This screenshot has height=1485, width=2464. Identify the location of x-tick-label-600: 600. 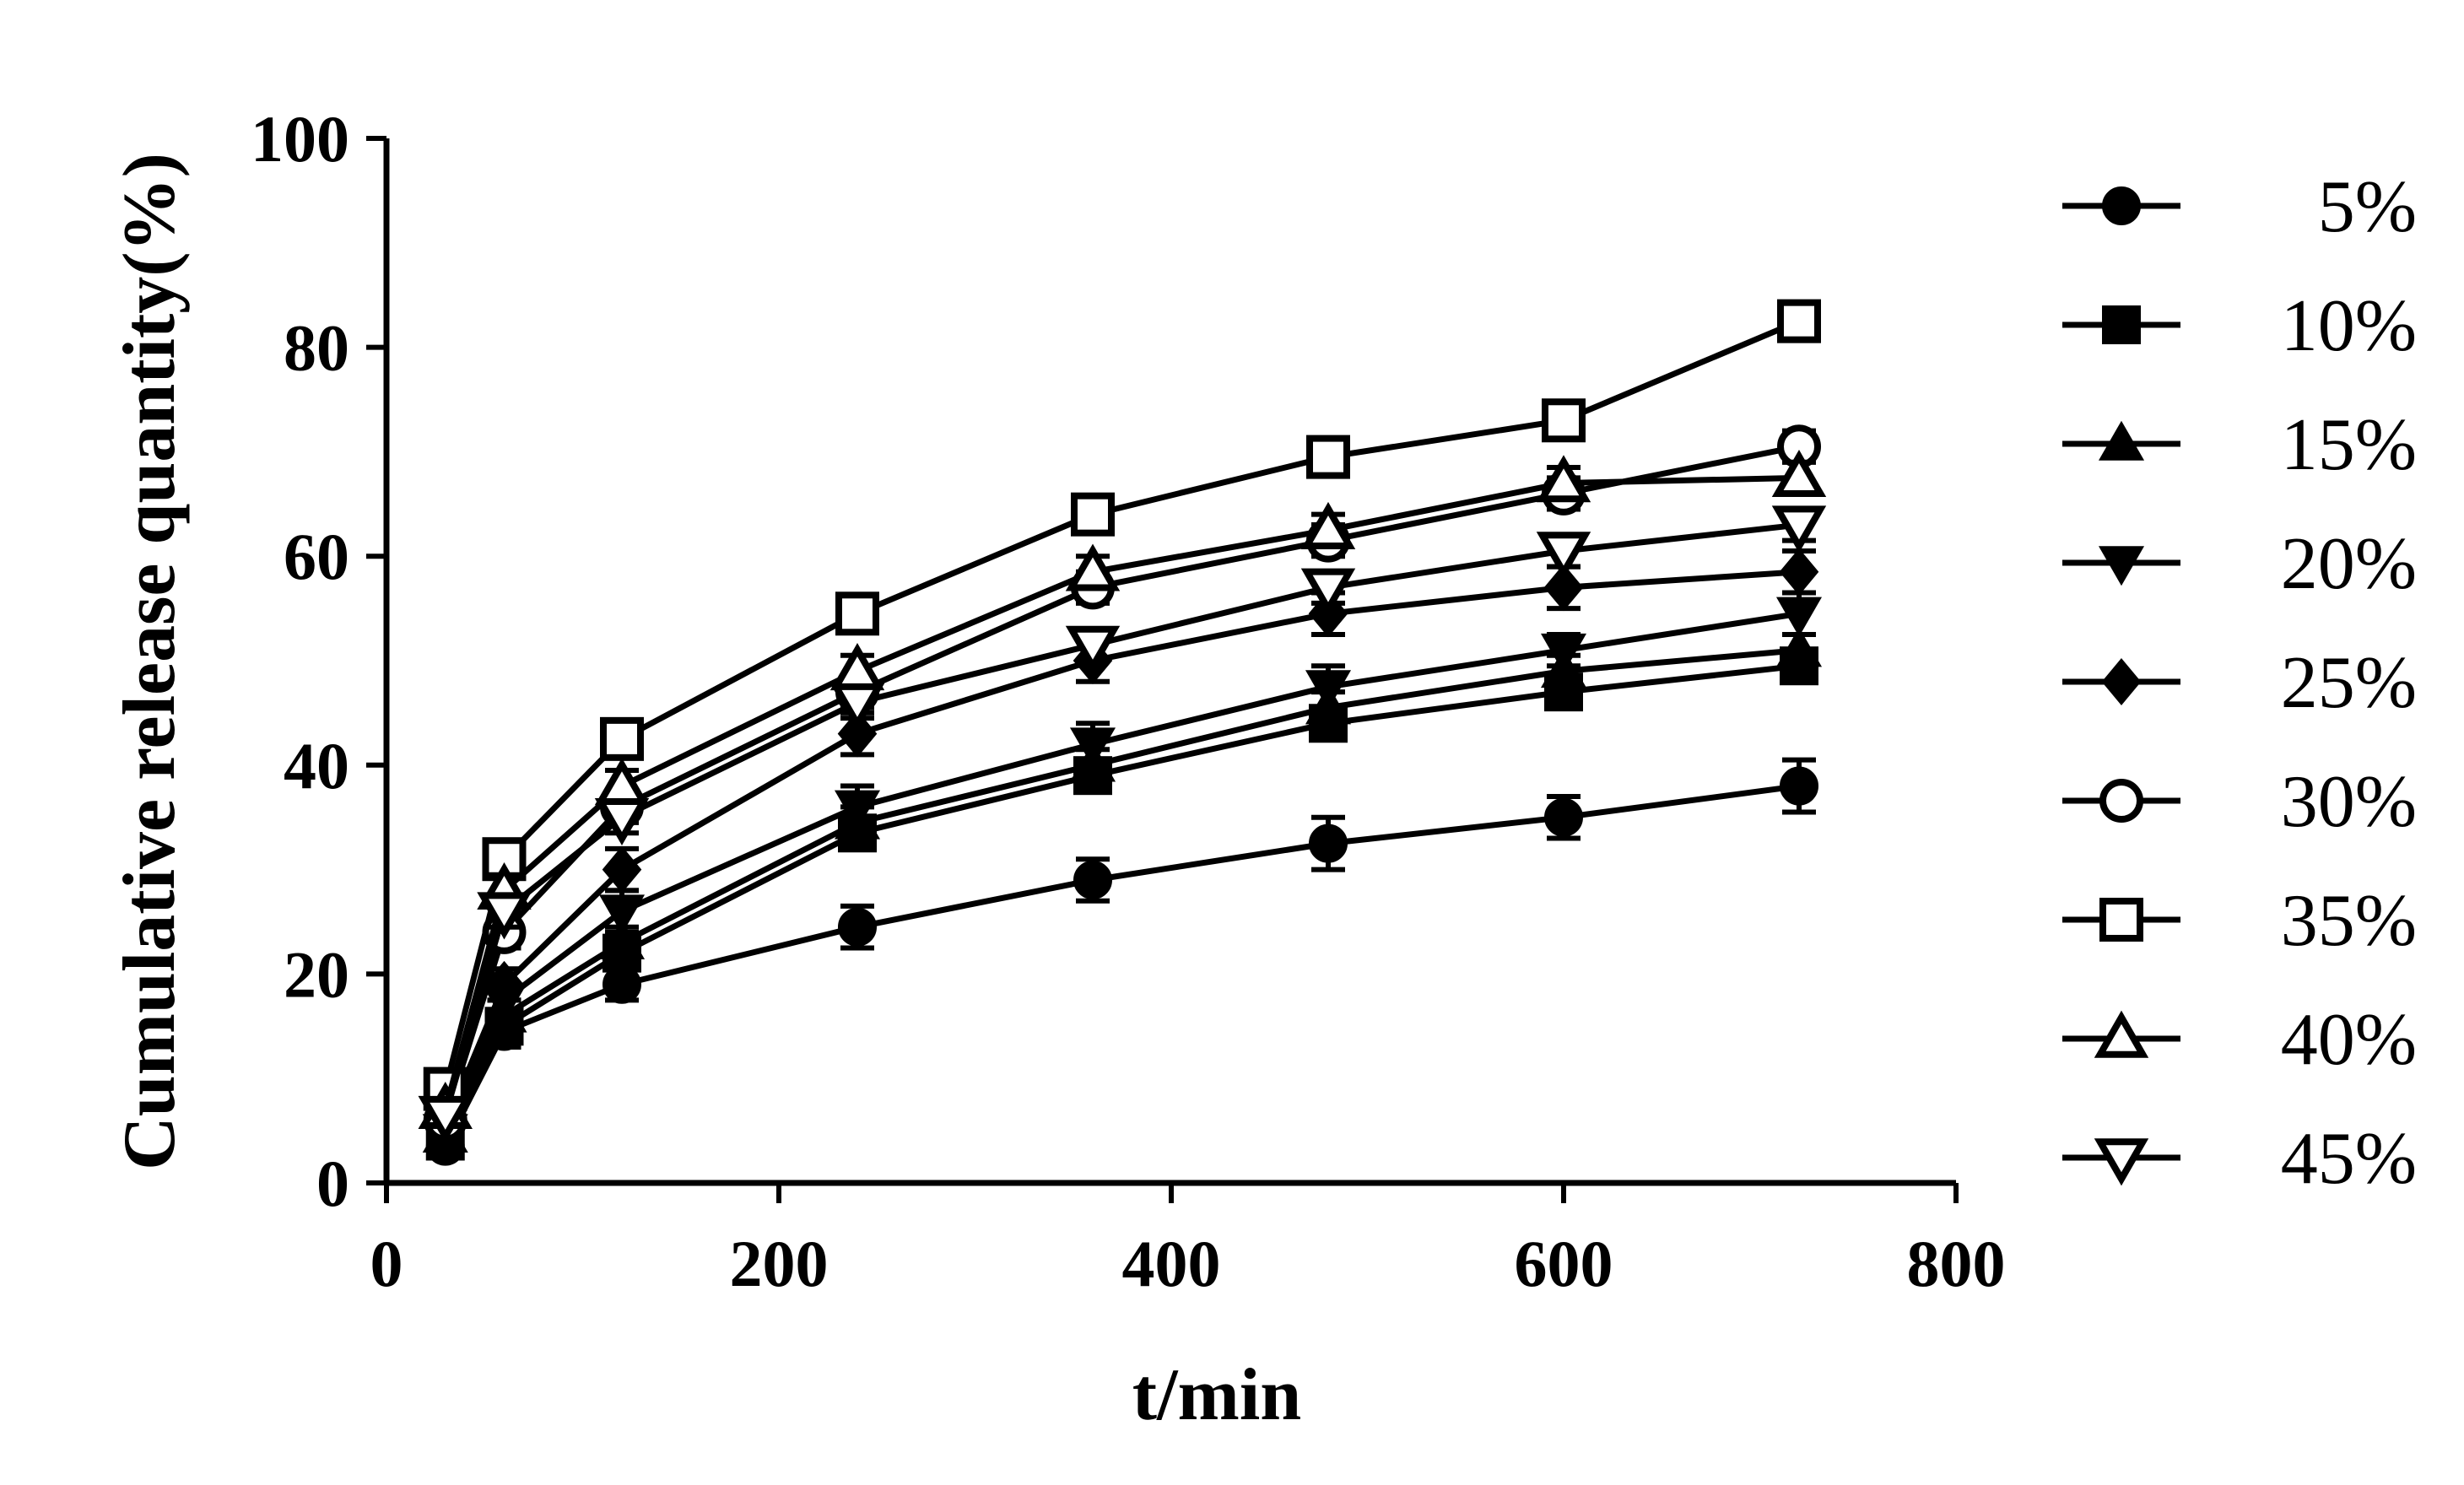
(1564, 1263).